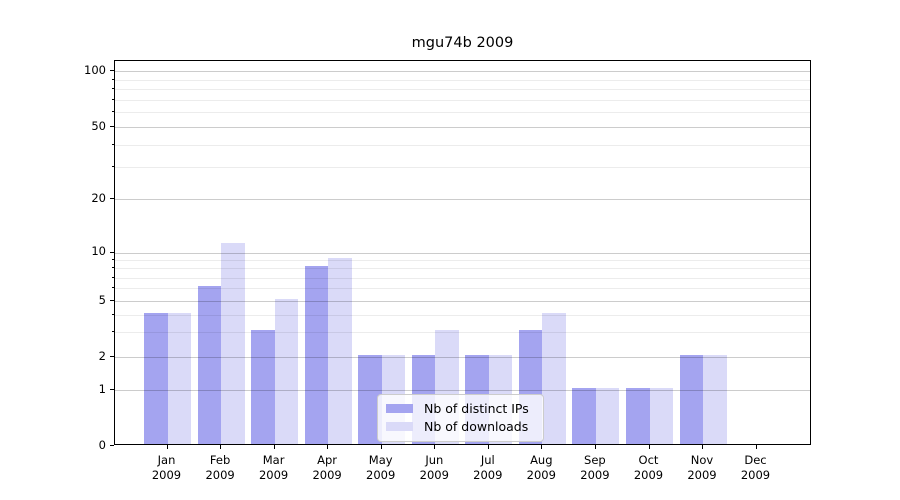  What do you see at coordinates (274, 467) in the screenshot?
I see `x-tick-label-mar: Mar 2009` at bounding box center [274, 467].